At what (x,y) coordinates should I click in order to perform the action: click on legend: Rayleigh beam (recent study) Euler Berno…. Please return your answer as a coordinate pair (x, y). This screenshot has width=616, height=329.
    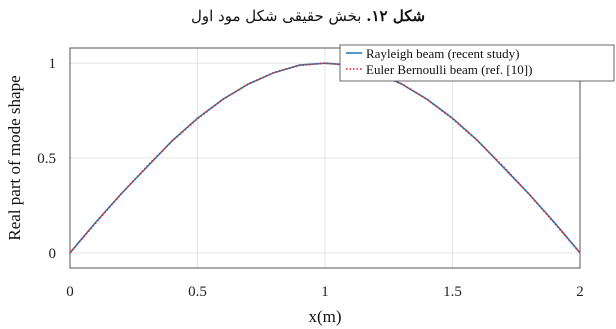
    Looking at the image, I should click on (477, 63).